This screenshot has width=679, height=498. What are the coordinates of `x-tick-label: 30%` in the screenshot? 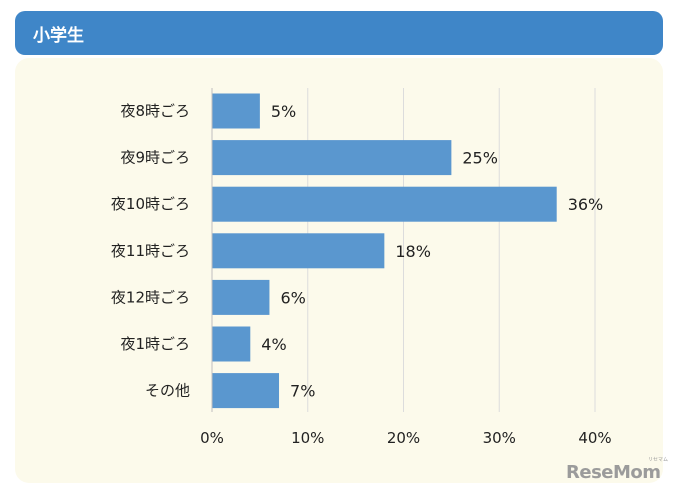 It's located at (499, 438).